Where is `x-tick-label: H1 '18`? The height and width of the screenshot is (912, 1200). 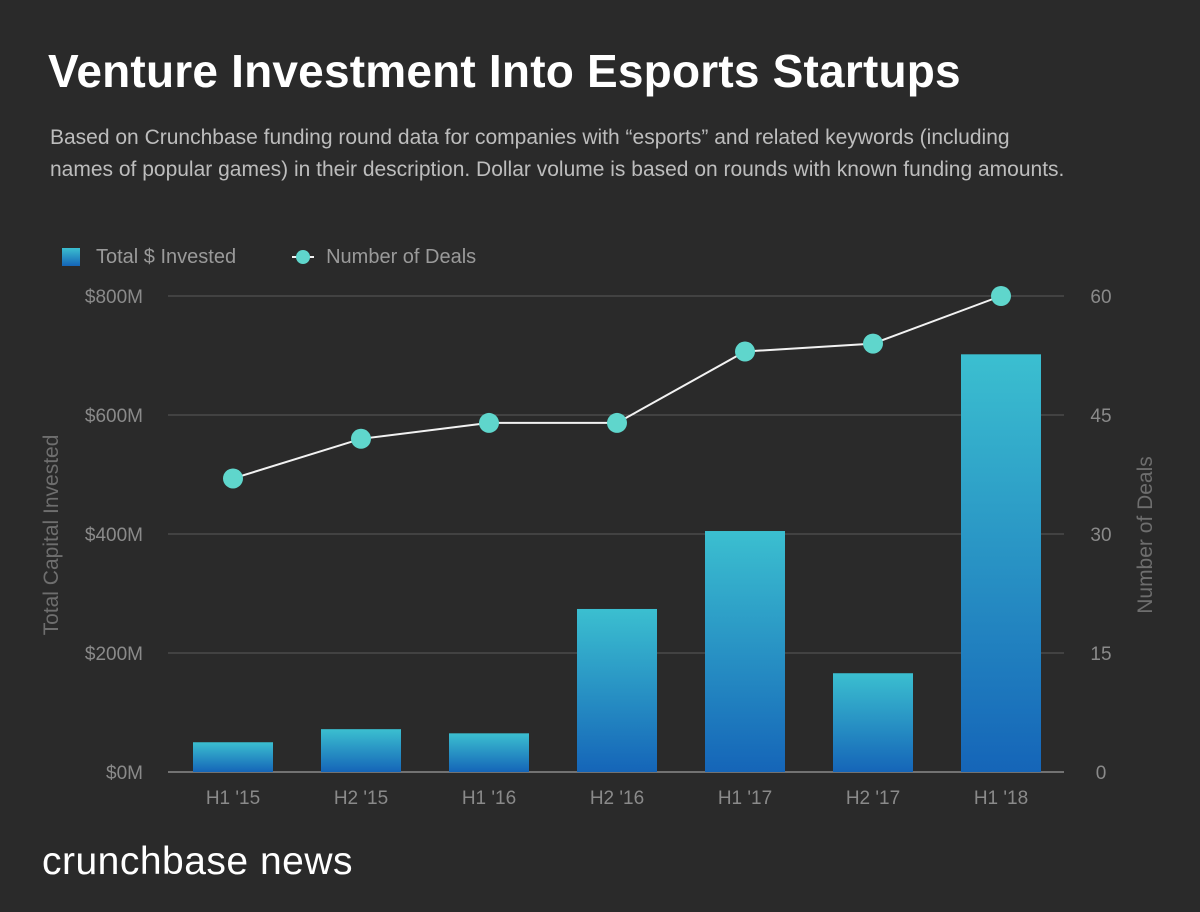
x-tick-label: H1 '18 is located at coordinates (1001, 798).